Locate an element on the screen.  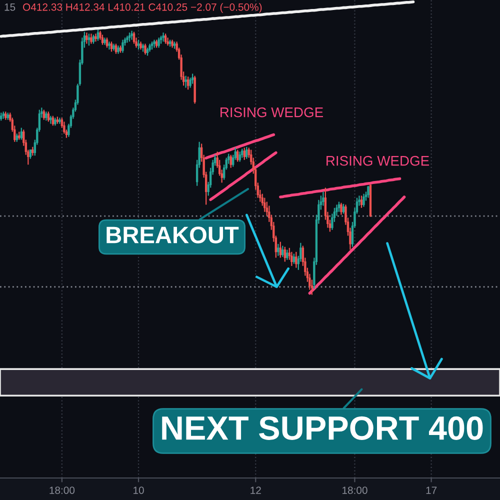
x-tick-label: 17 is located at coordinates (431, 490).